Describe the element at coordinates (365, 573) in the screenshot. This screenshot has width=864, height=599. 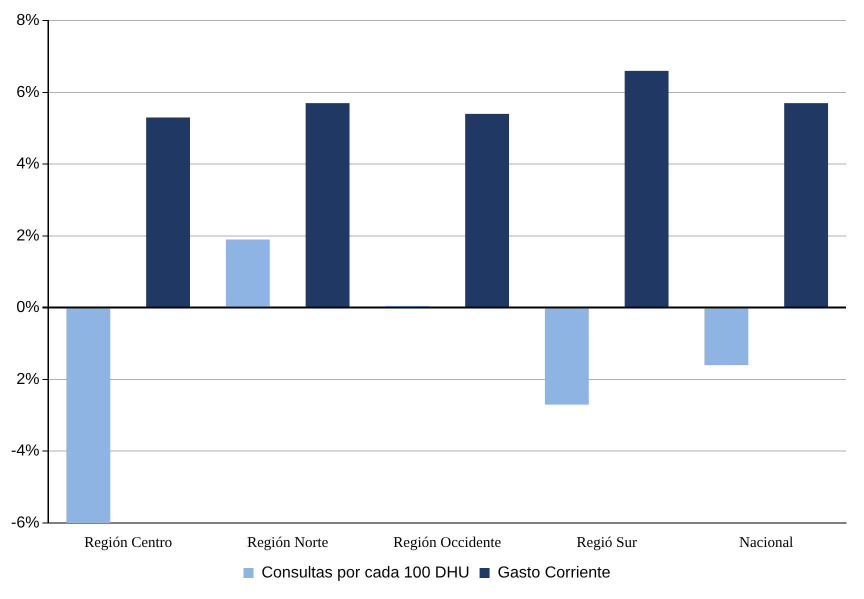
I see `legend-label: Consultas por cada 100 DHU` at that location.